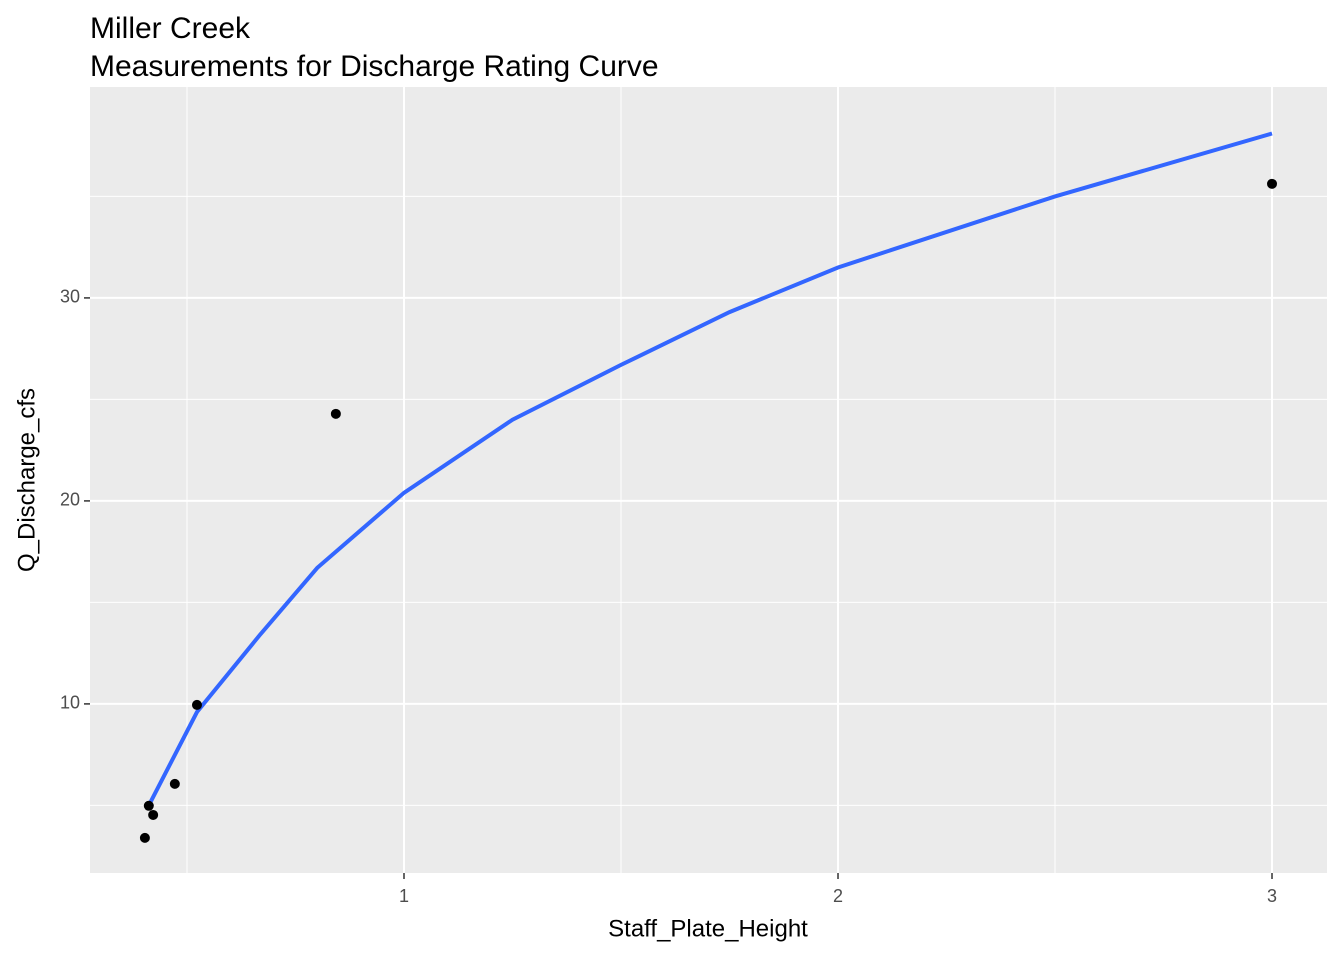 Image resolution: width=1344 pixels, height=960 pixels. Describe the element at coordinates (26, 480) in the screenshot. I see `y-axis-title: Q_Discharge_cfs` at that location.